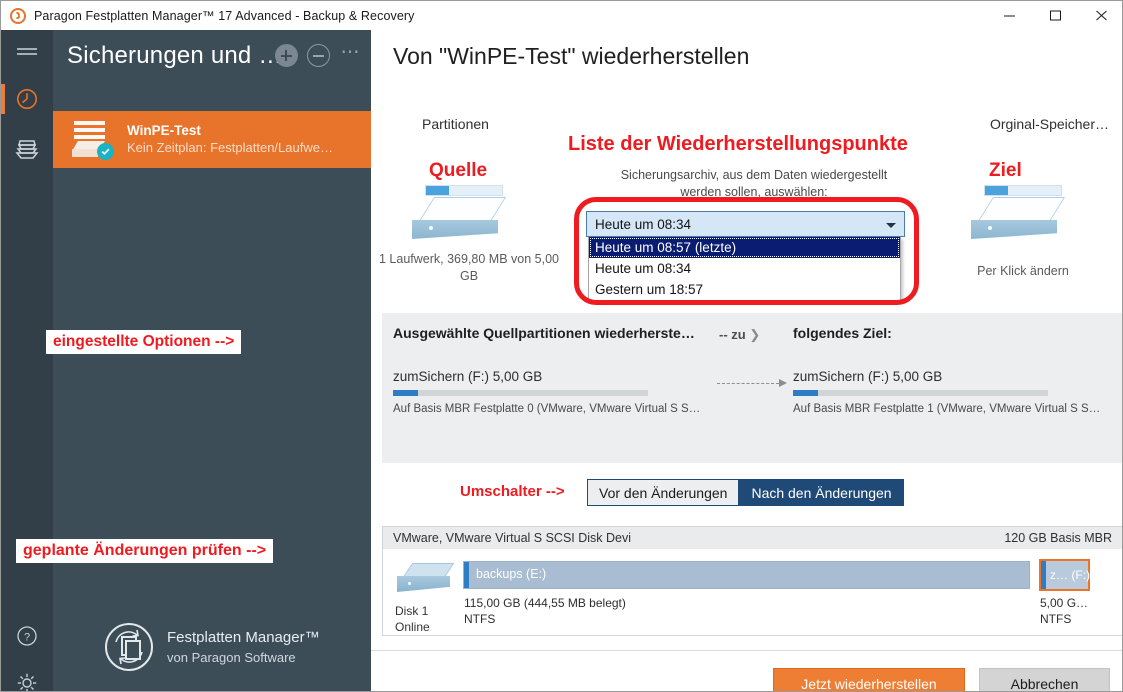 The width and height of the screenshot is (1123, 692). What do you see at coordinates (231, 657) in the screenshot?
I see `brand-line-2: von Paragon Software` at bounding box center [231, 657].